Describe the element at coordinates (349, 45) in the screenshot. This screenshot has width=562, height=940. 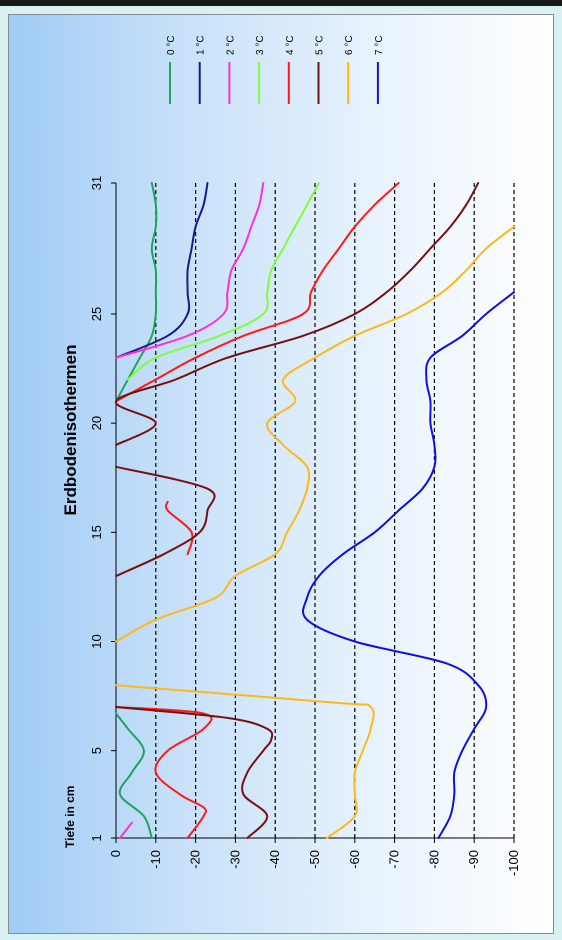
I see `legend-label: 6 °C` at that location.